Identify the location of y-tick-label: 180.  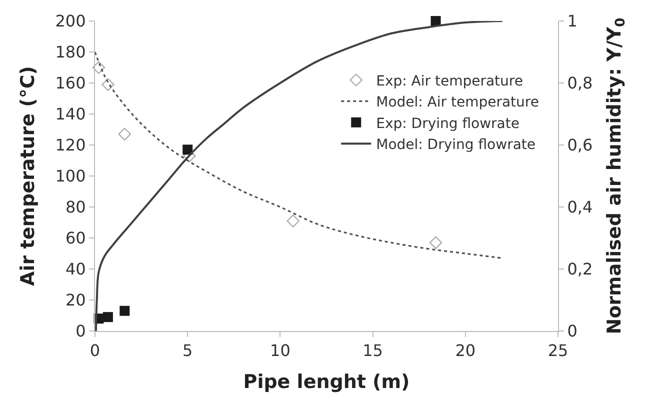
(70, 52).